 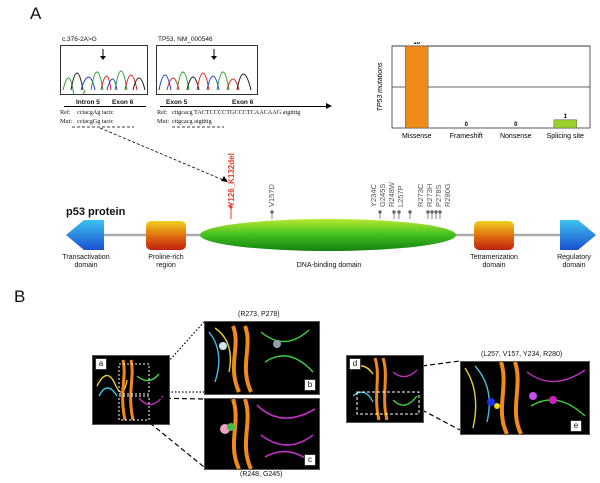 I want to click on structure-b, so click(x=262, y=358).